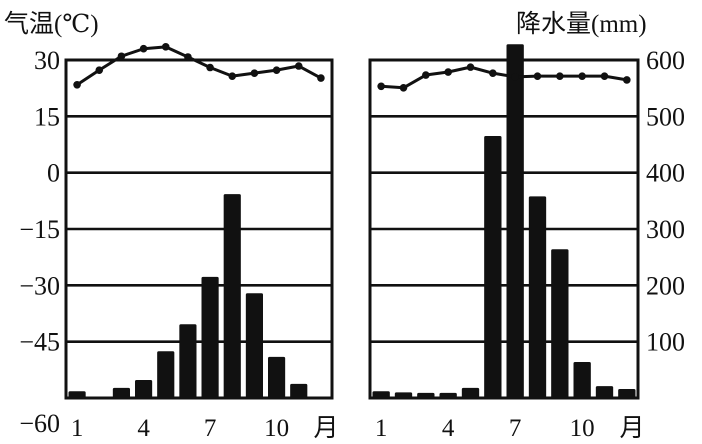  I want to click on temp-tick-label: 30, so click(47, 60).